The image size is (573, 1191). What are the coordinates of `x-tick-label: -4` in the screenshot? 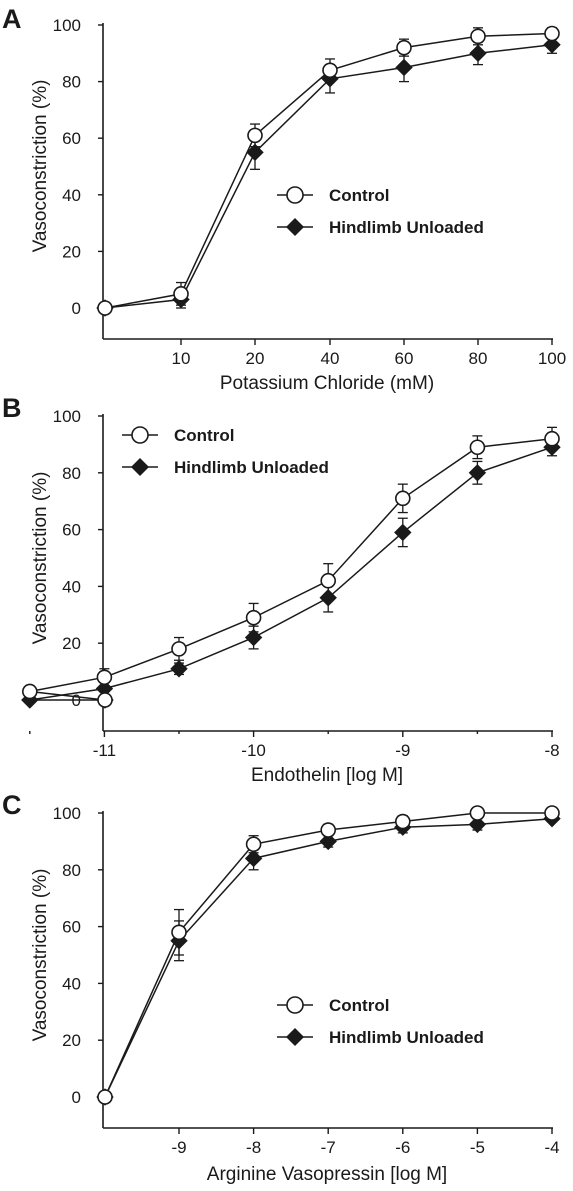 It's located at (551, 1147).